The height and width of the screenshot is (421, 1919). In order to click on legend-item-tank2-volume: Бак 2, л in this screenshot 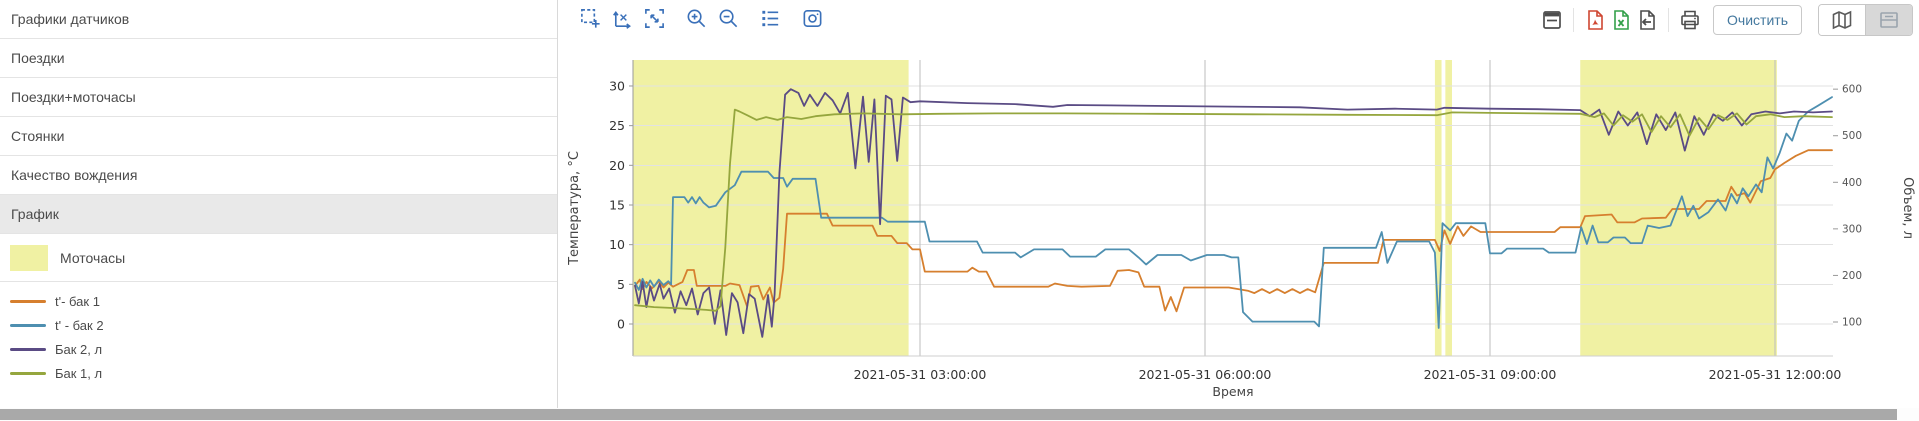, I will do `click(278, 349)`.